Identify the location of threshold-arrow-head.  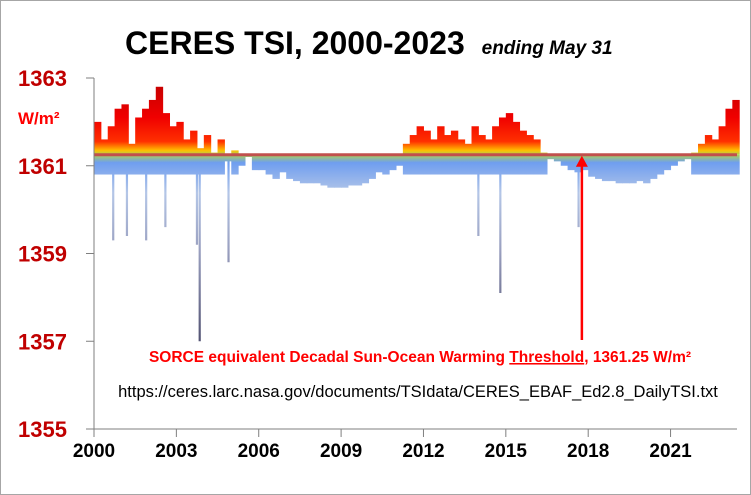
(581, 161).